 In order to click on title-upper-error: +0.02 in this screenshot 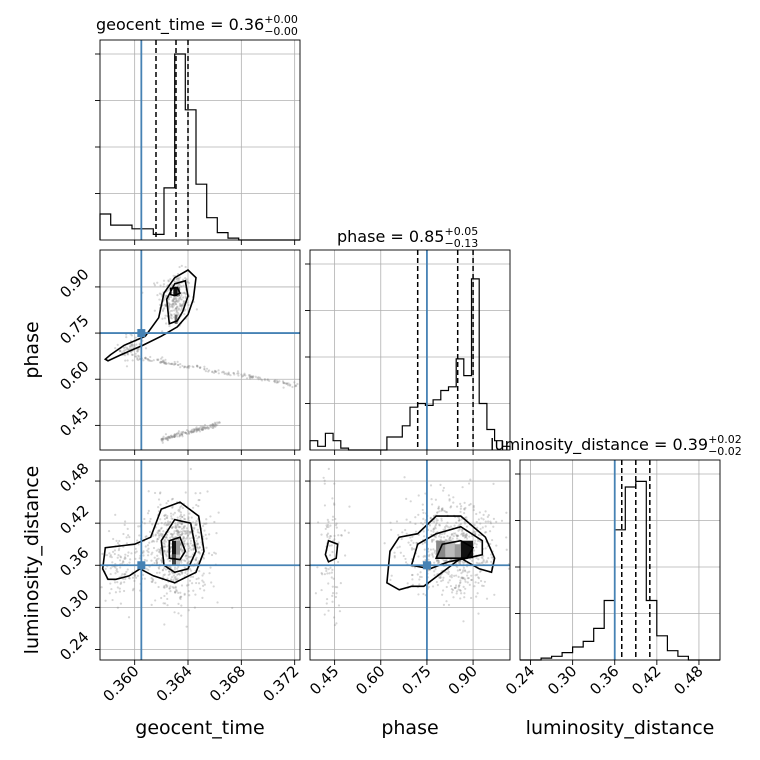, I will do `click(725, 439)`.